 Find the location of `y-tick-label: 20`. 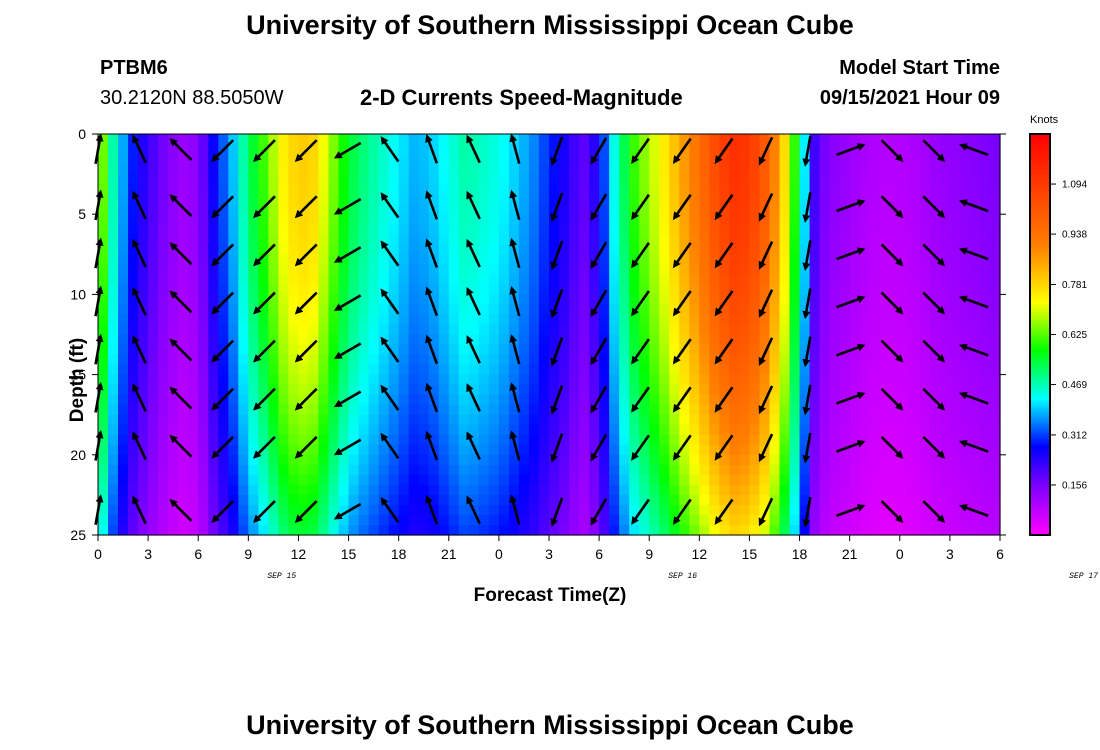

y-tick-label: 20 is located at coordinates (78, 455).